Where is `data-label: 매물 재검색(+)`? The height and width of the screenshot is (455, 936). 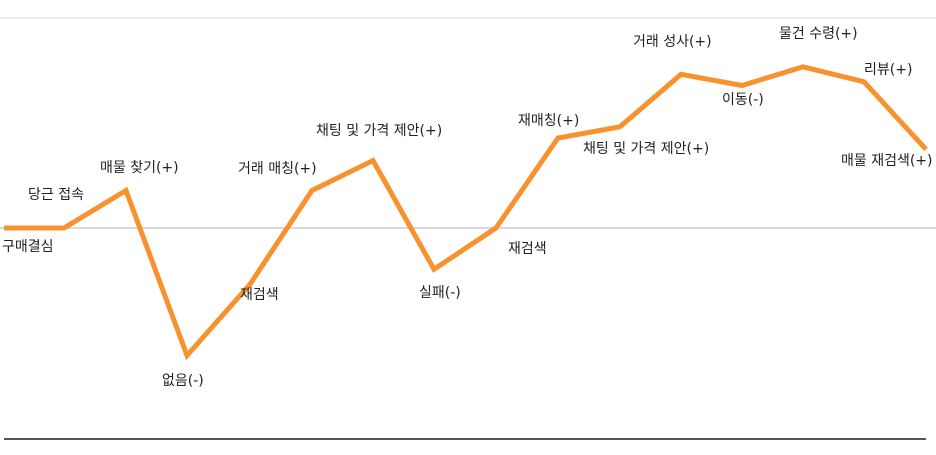 data-label: 매물 재검색(+) is located at coordinates (887, 161).